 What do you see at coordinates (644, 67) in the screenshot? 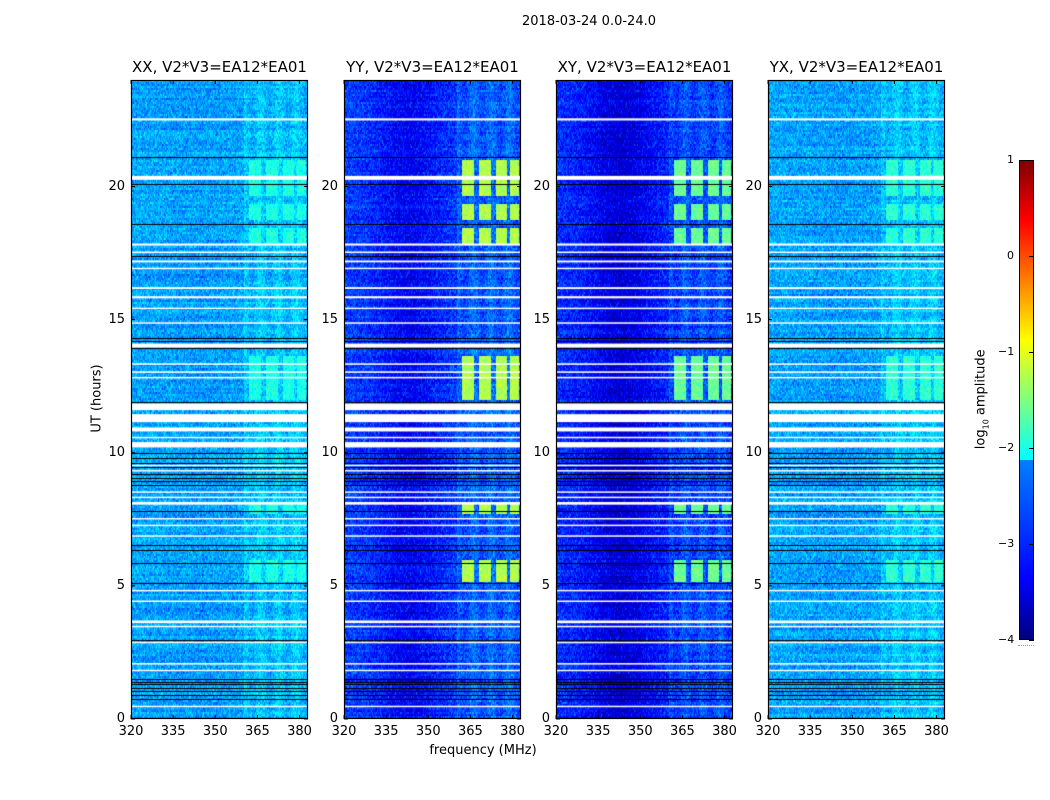
I see `panel-title: XY, V2*V3=EA12*EA01` at bounding box center [644, 67].